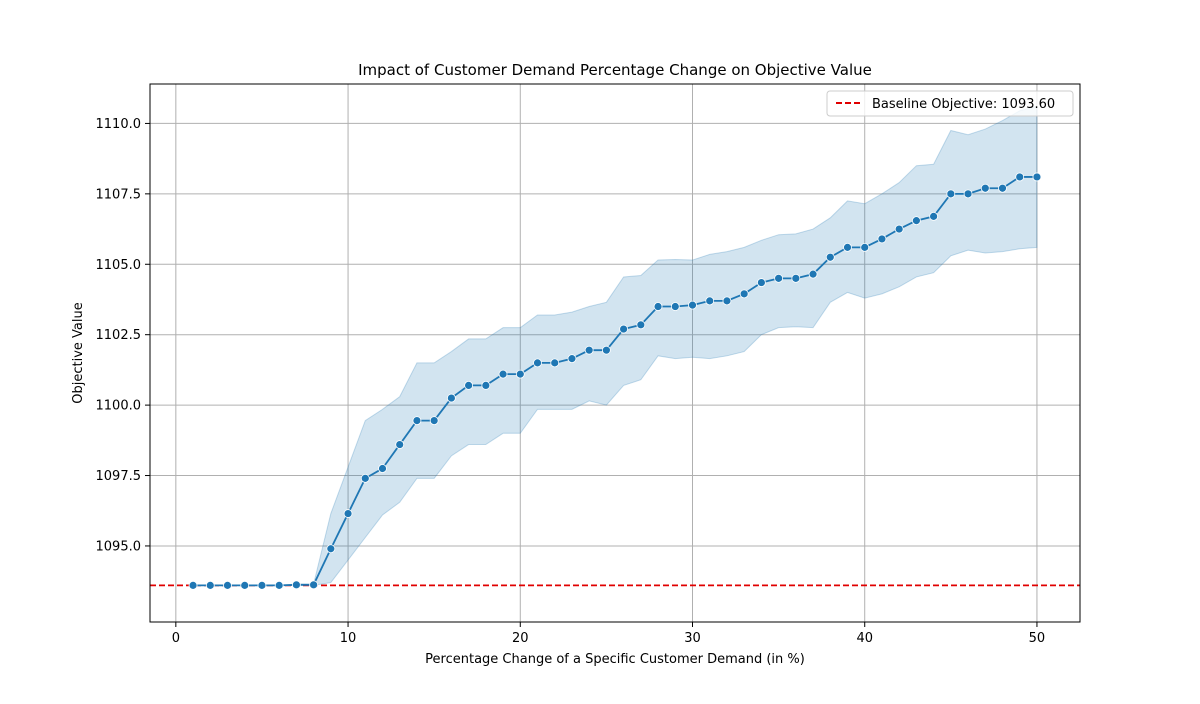 This screenshot has width=1200, height=704. I want to click on y-tick-label: 1105.0, so click(119, 265).